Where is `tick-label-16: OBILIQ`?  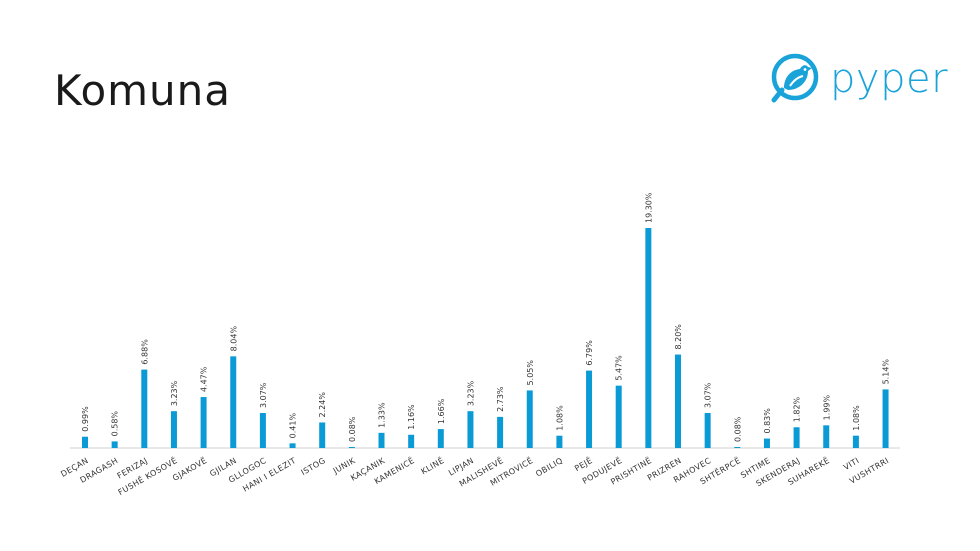 tick-label-16: OBILIQ is located at coordinates (549, 467).